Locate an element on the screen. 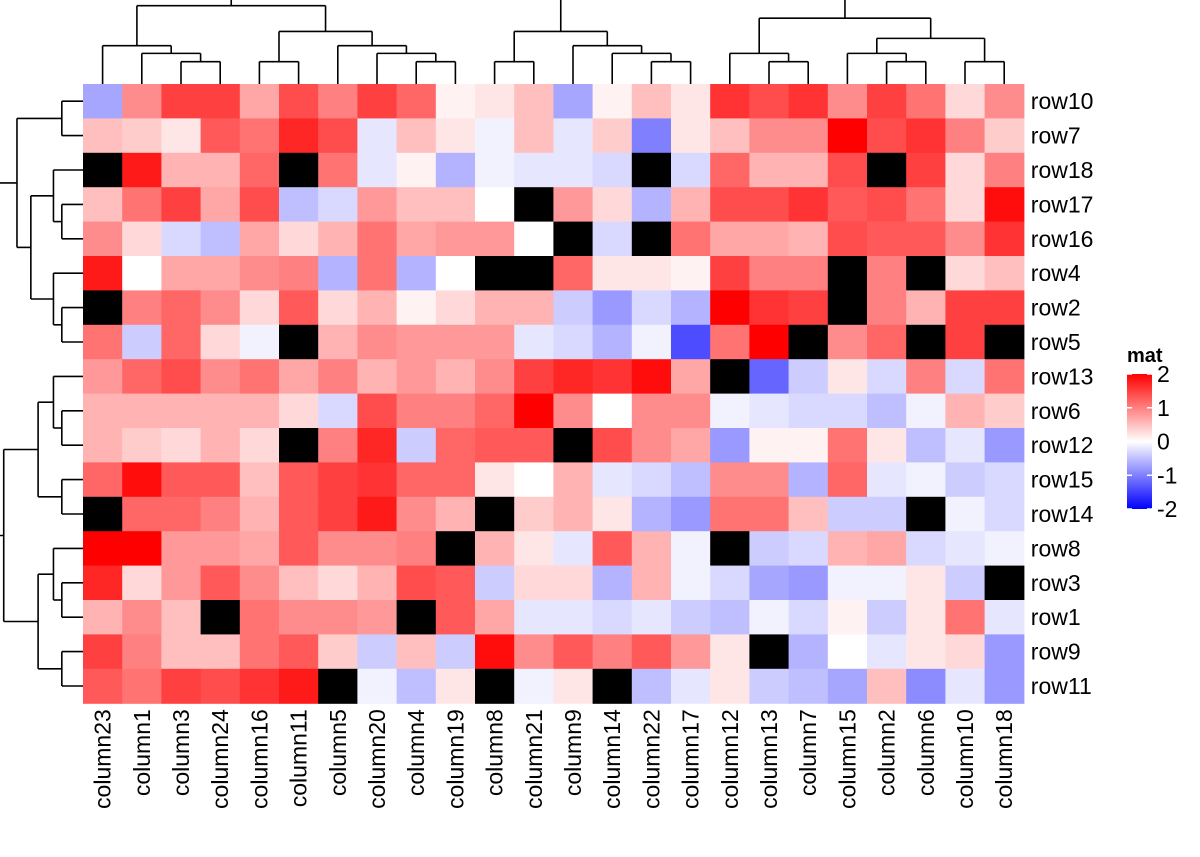  column-label: column12 is located at coordinates (730, 759).